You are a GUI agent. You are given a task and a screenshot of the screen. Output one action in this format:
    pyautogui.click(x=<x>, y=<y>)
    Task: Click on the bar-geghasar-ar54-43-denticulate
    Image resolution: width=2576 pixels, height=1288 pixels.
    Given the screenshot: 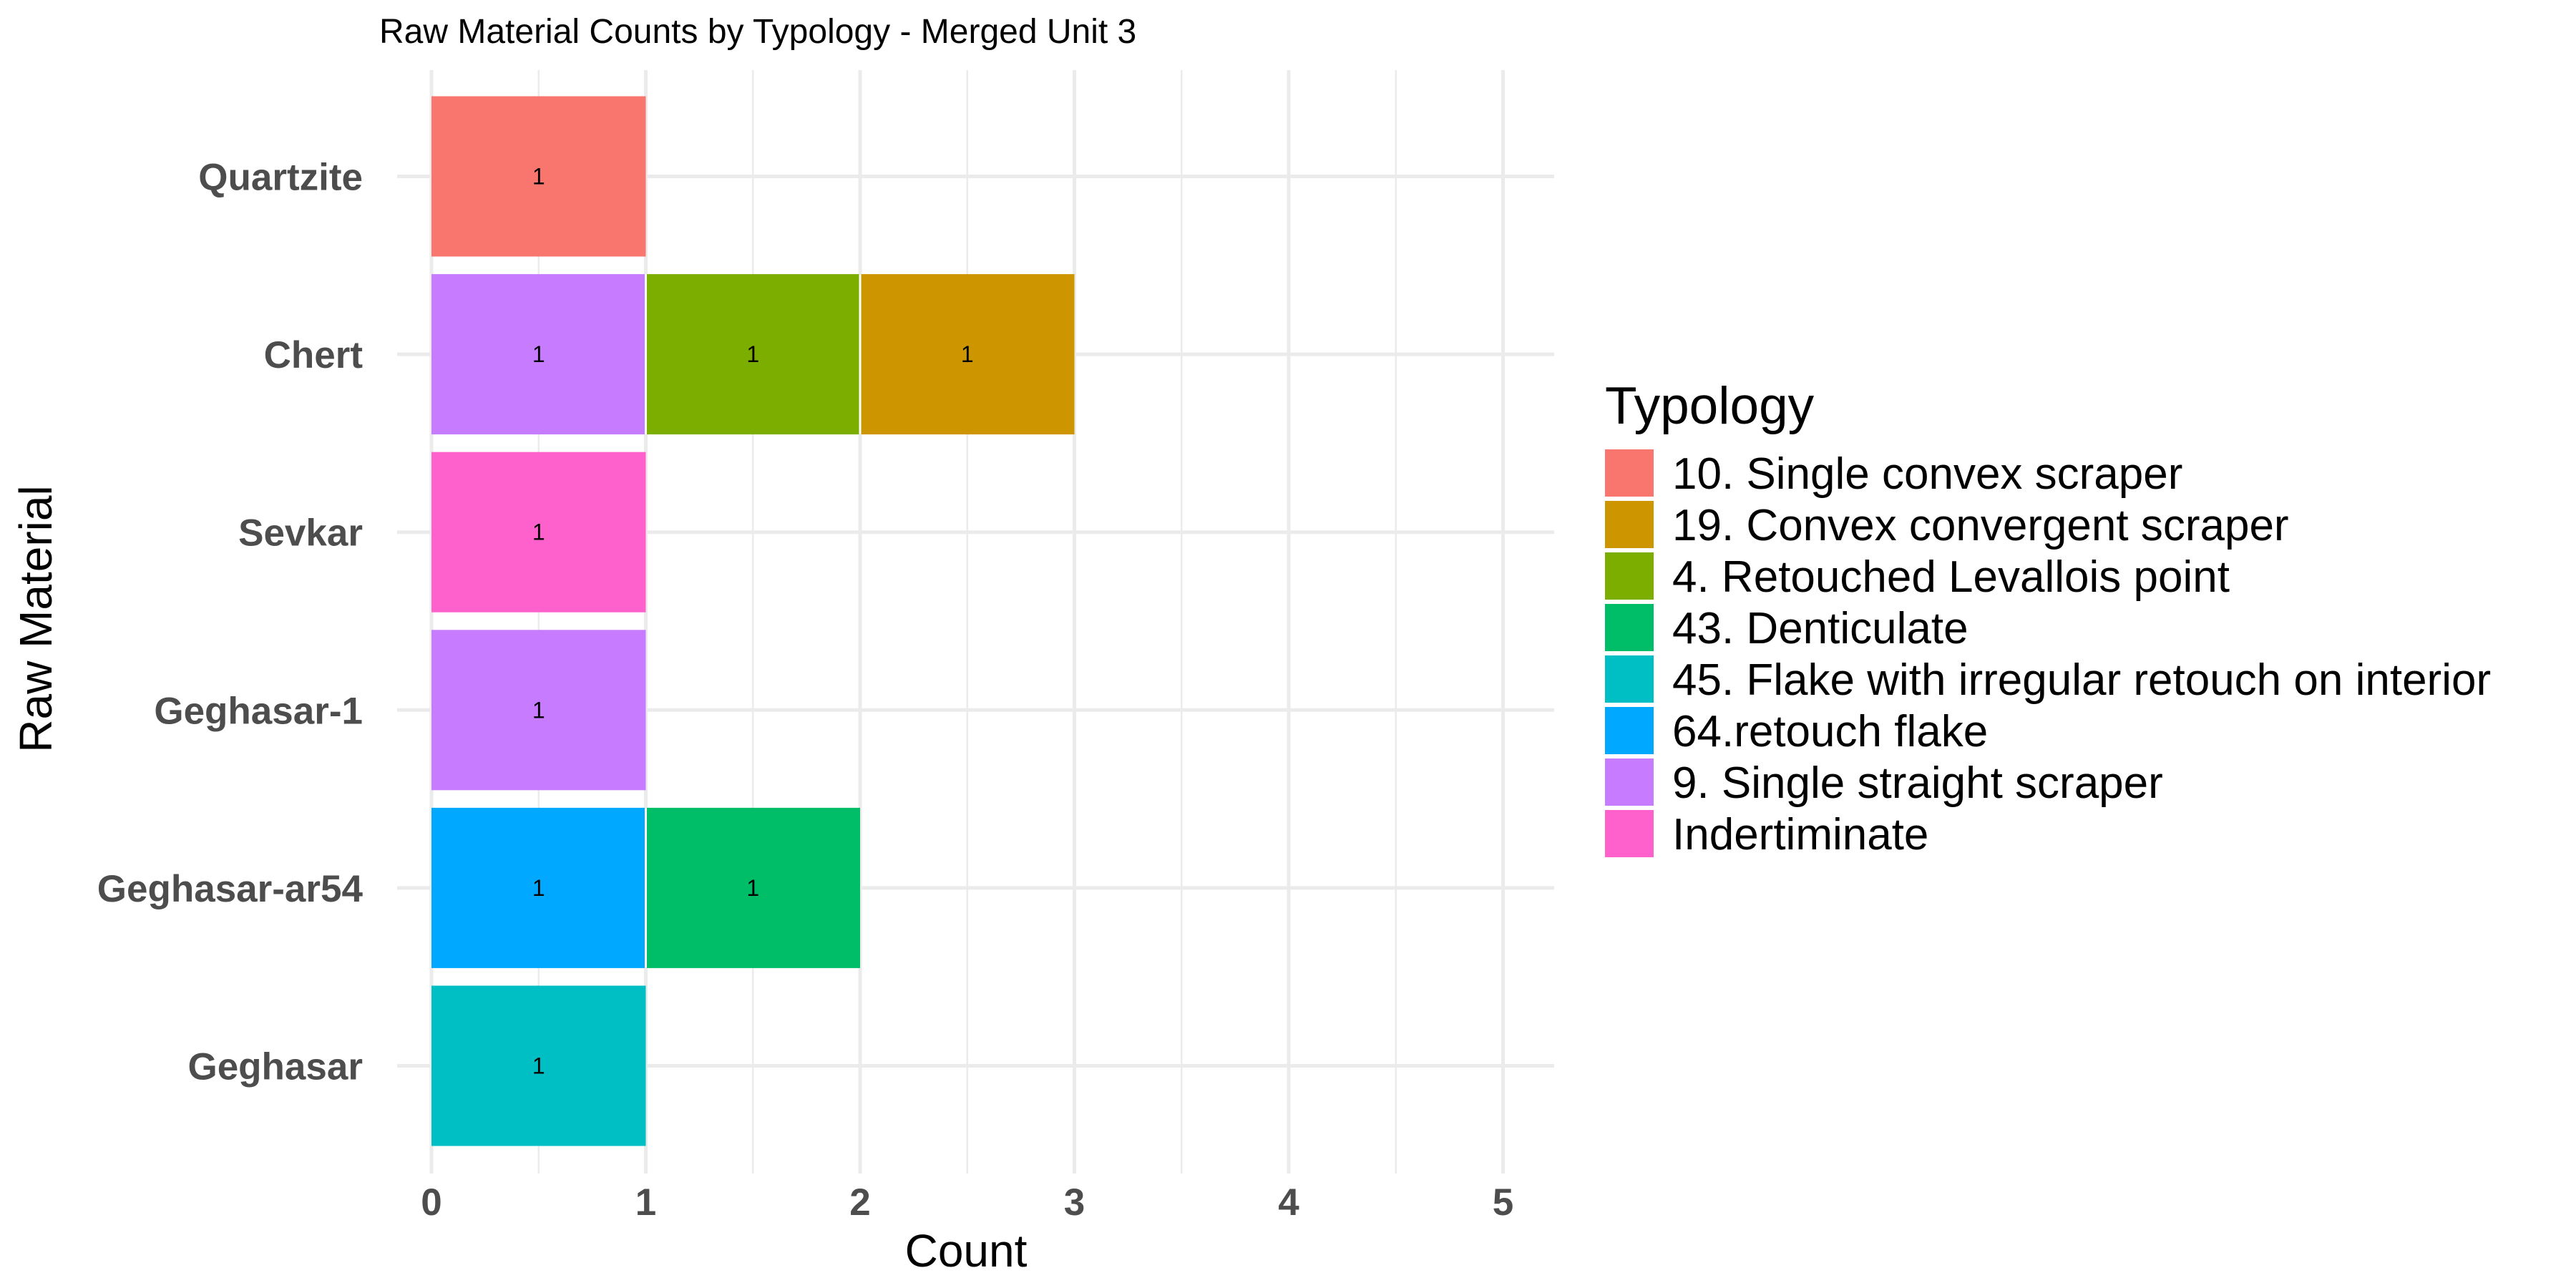 What is the action you would take?
    pyautogui.click(x=752, y=887)
    